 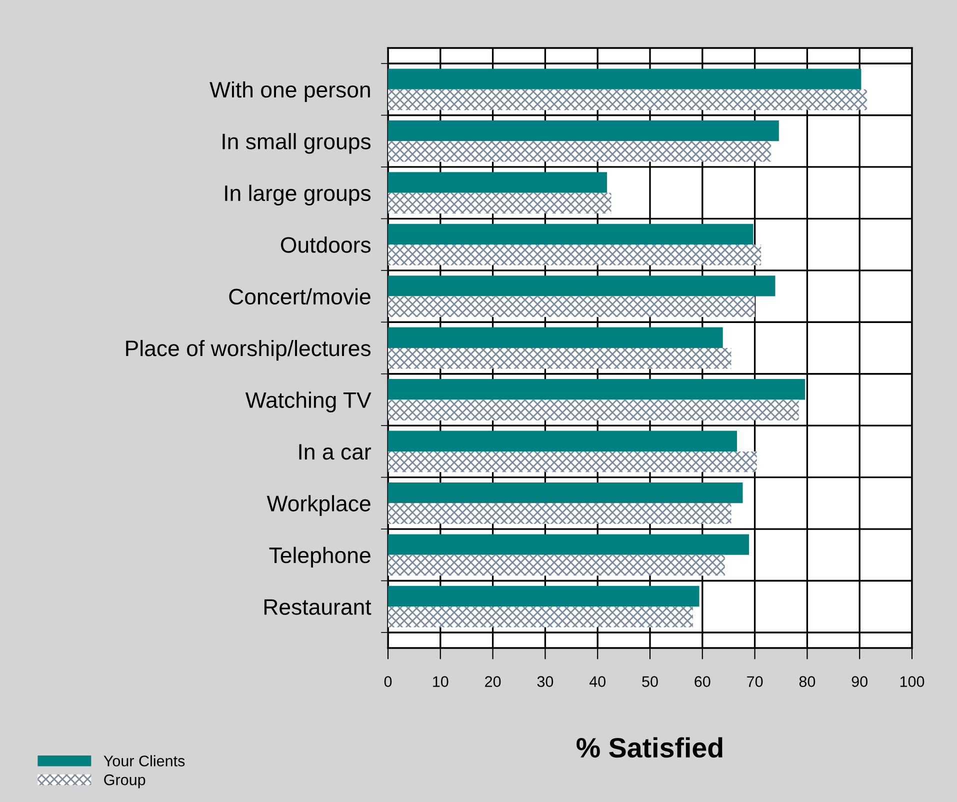 What do you see at coordinates (650, 681) in the screenshot?
I see `x-tick-label: 50` at bounding box center [650, 681].